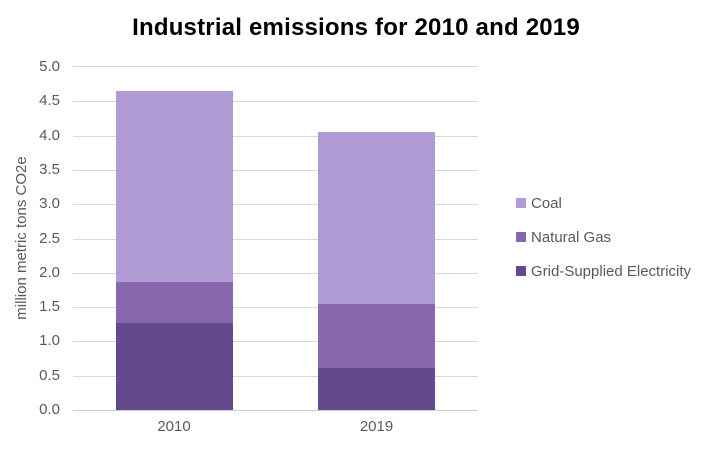  Describe the element at coordinates (546, 203) in the screenshot. I see `legend-label: Coal` at that location.